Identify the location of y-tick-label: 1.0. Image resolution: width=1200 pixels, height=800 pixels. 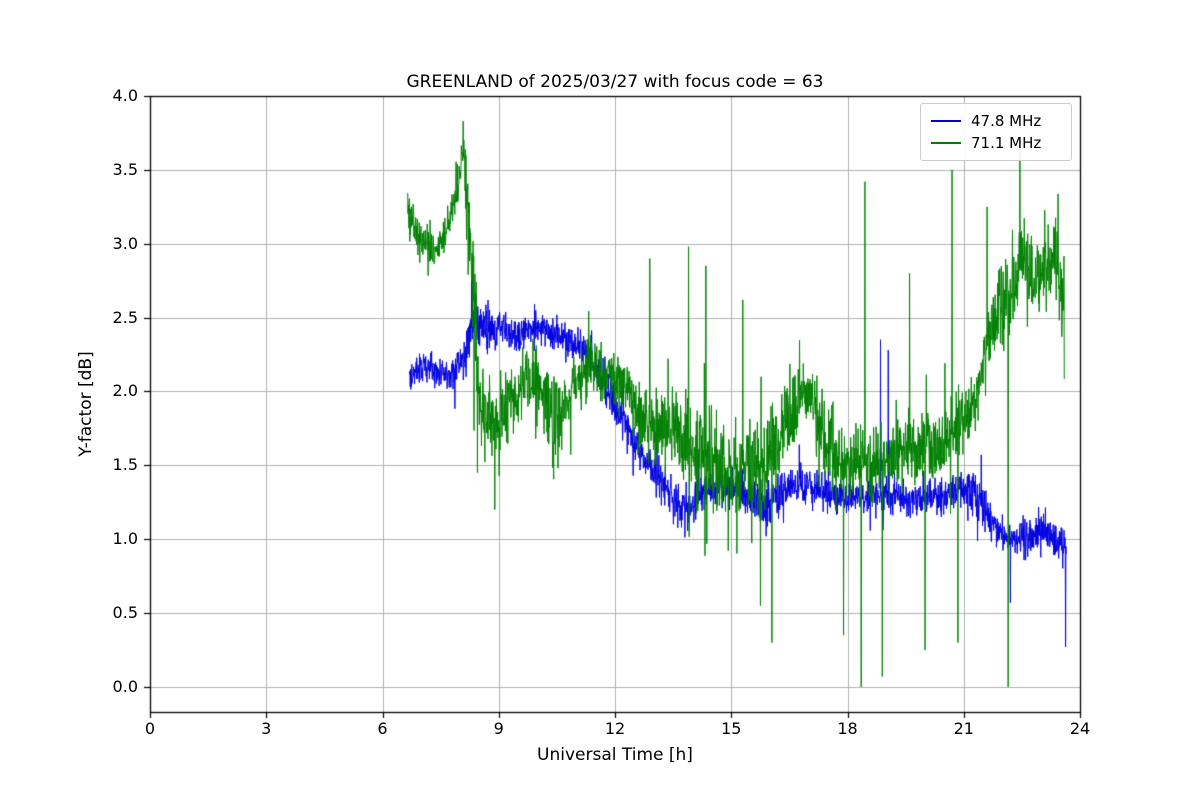
(125, 539).